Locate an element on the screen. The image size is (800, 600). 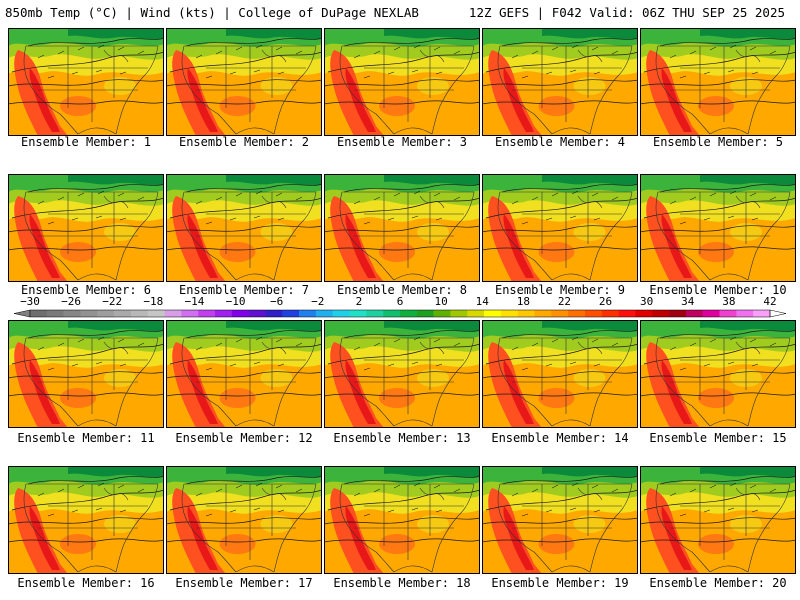
colorbar-max-arrow is located at coordinates (778, 313).